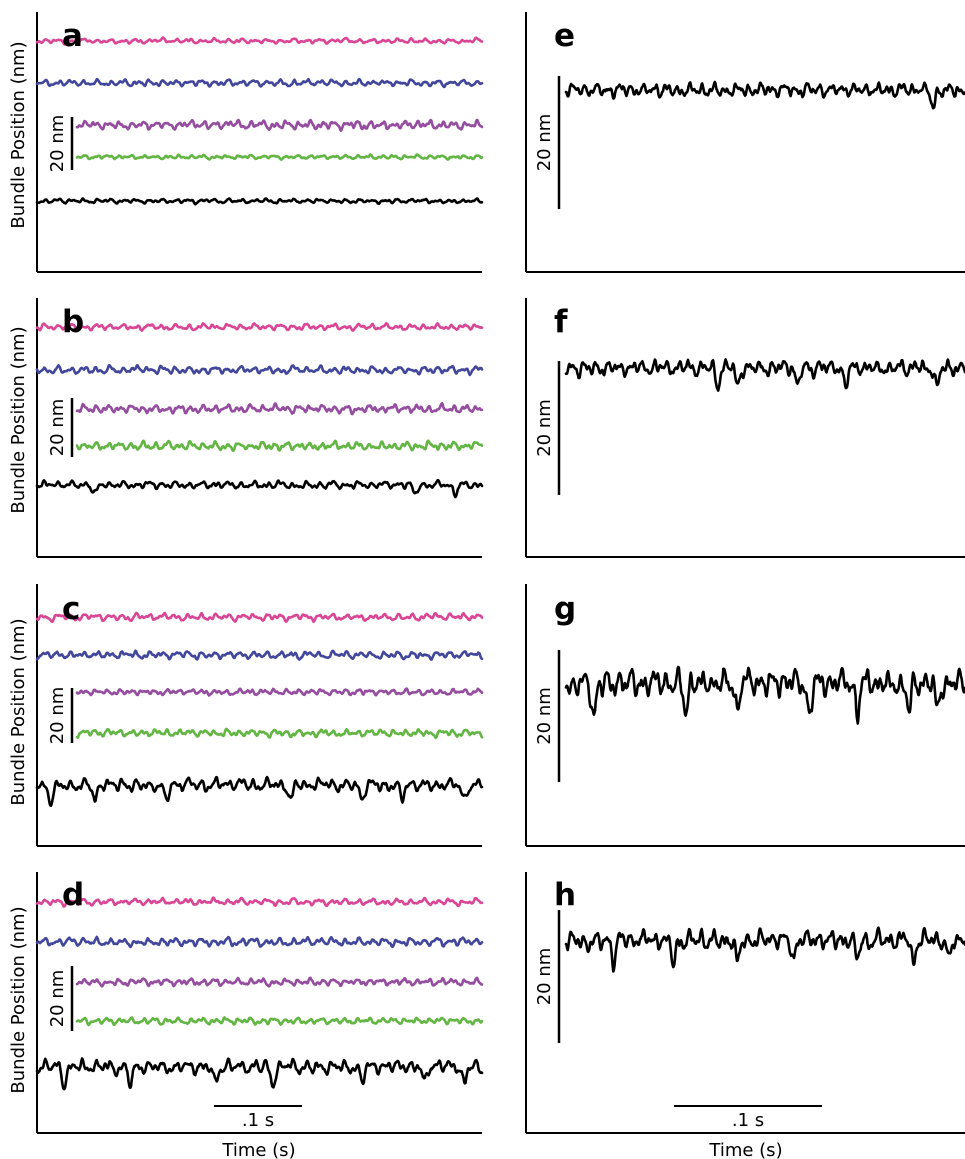  What do you see at coordinates (259, 41) in the screenshot?
I see `trace-a-pink` at bounding box center [259, 41].